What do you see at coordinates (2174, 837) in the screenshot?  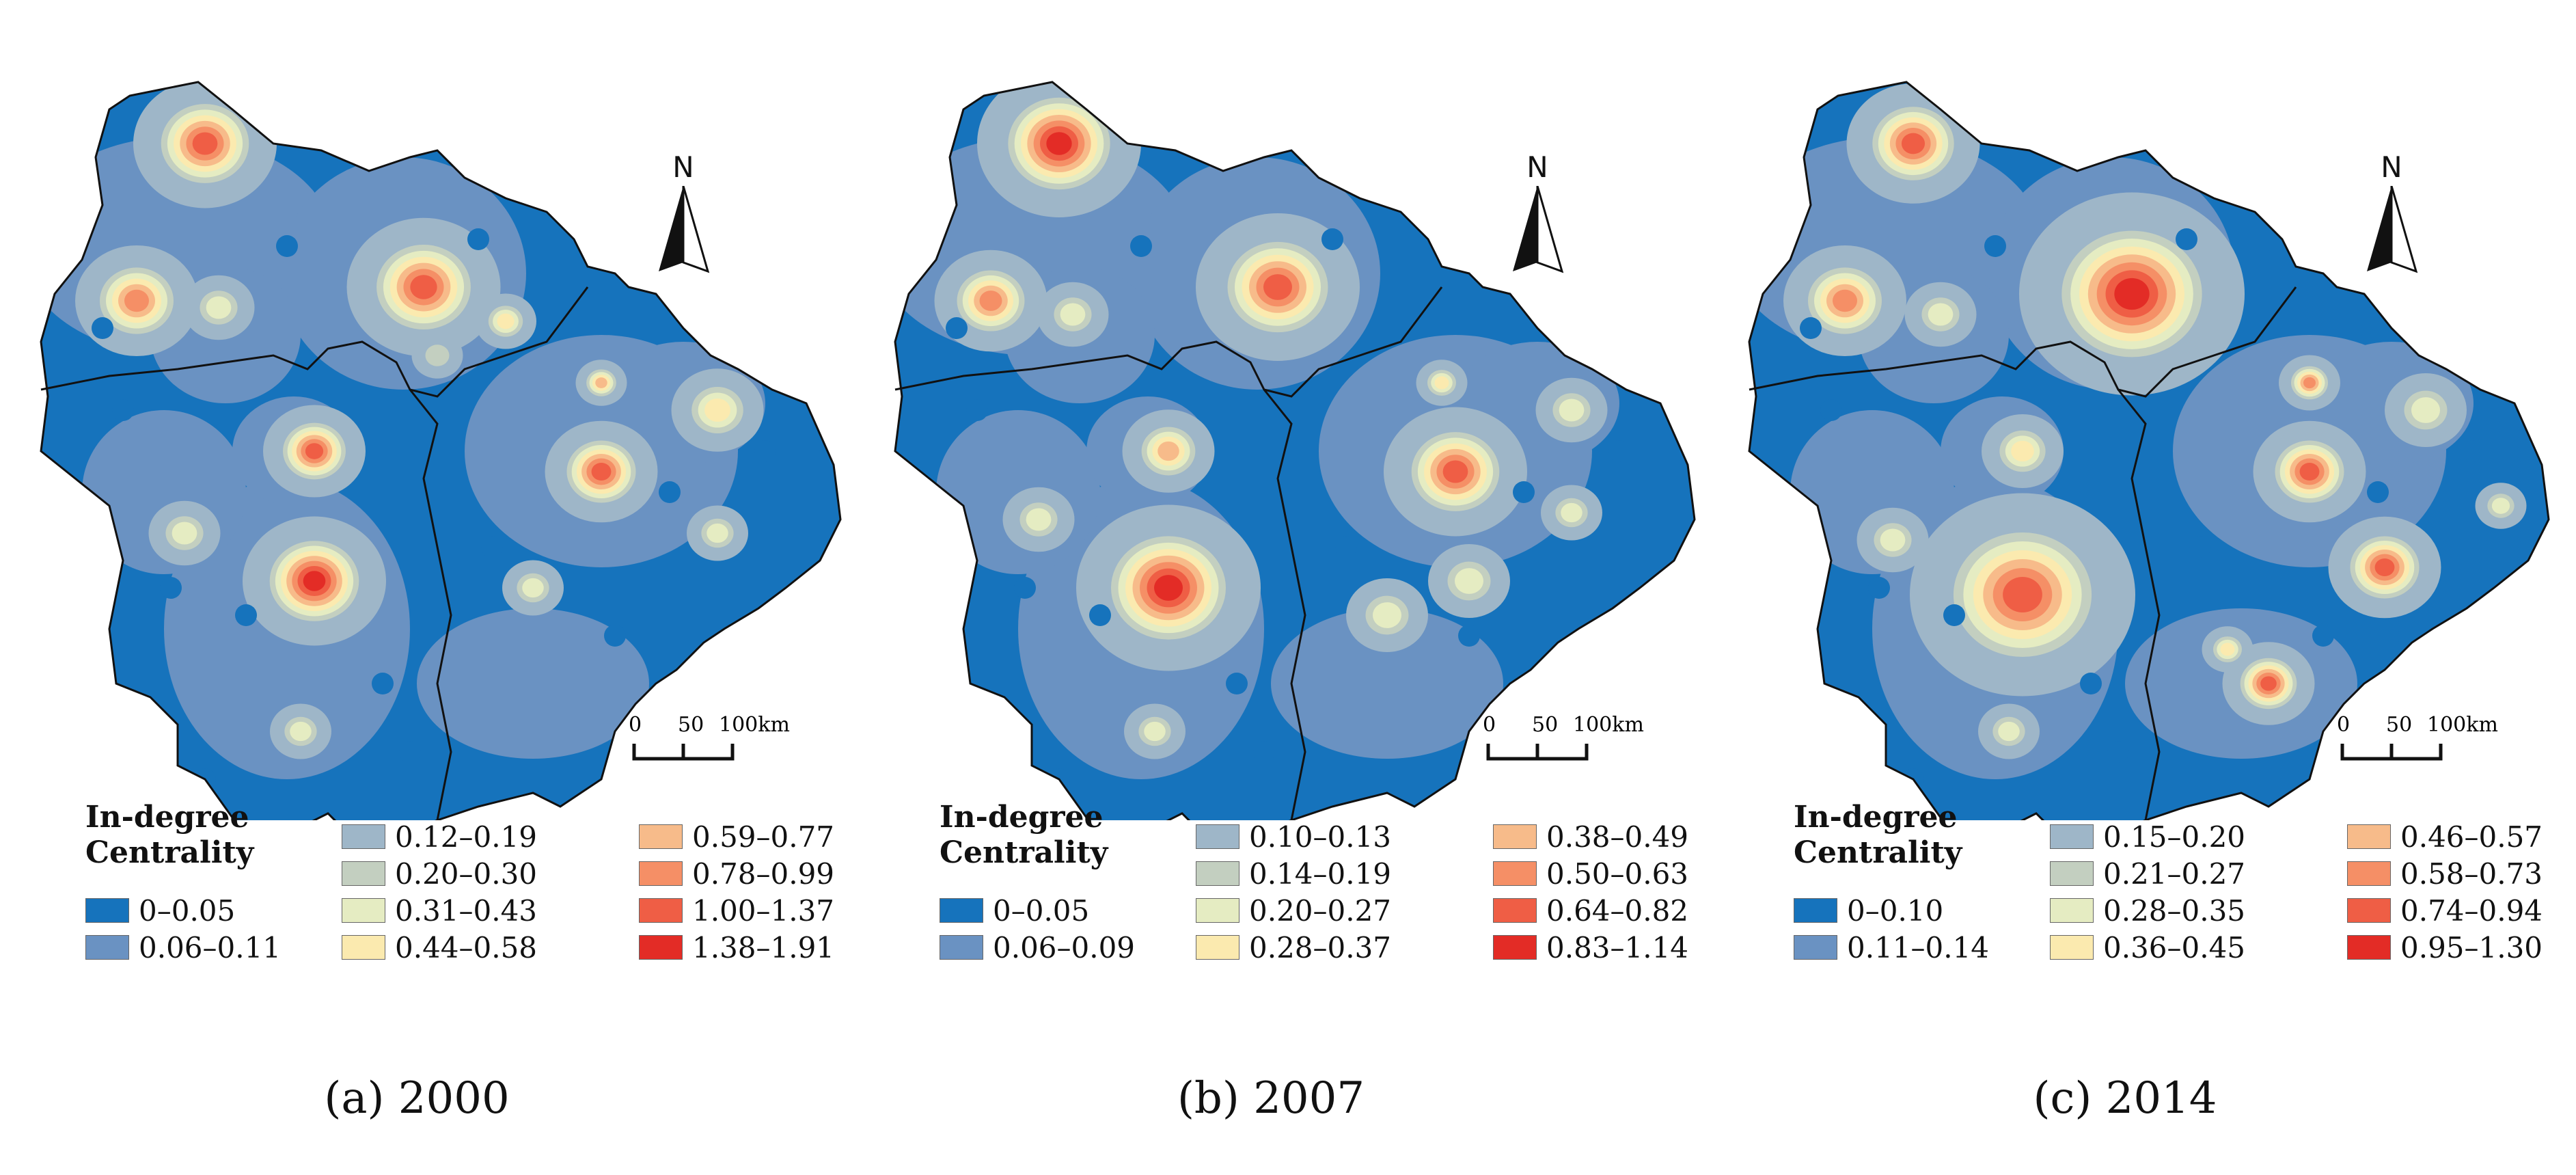 I see `legend-label: 0.15–0.20` at bounding box center [2174, 837].